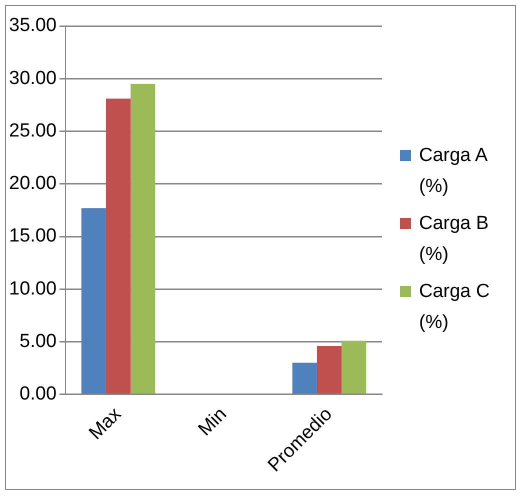  What do you see at coordinates (213, 422) in the screenshot?
I see `x-tick-label: Min` at bounding box center [213, 422].